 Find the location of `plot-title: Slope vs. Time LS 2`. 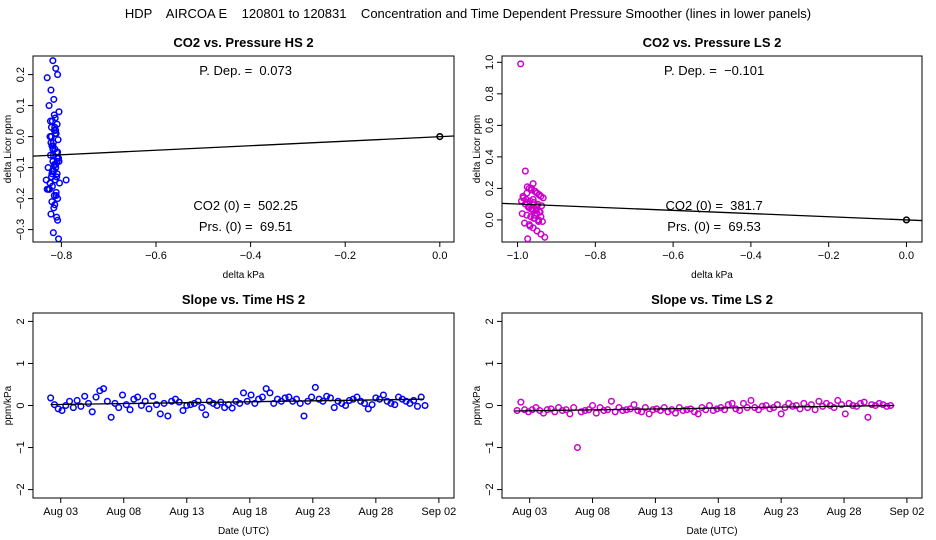

plot-title: Slope vs. Time LS 2 is located at coordinates (712, 299).